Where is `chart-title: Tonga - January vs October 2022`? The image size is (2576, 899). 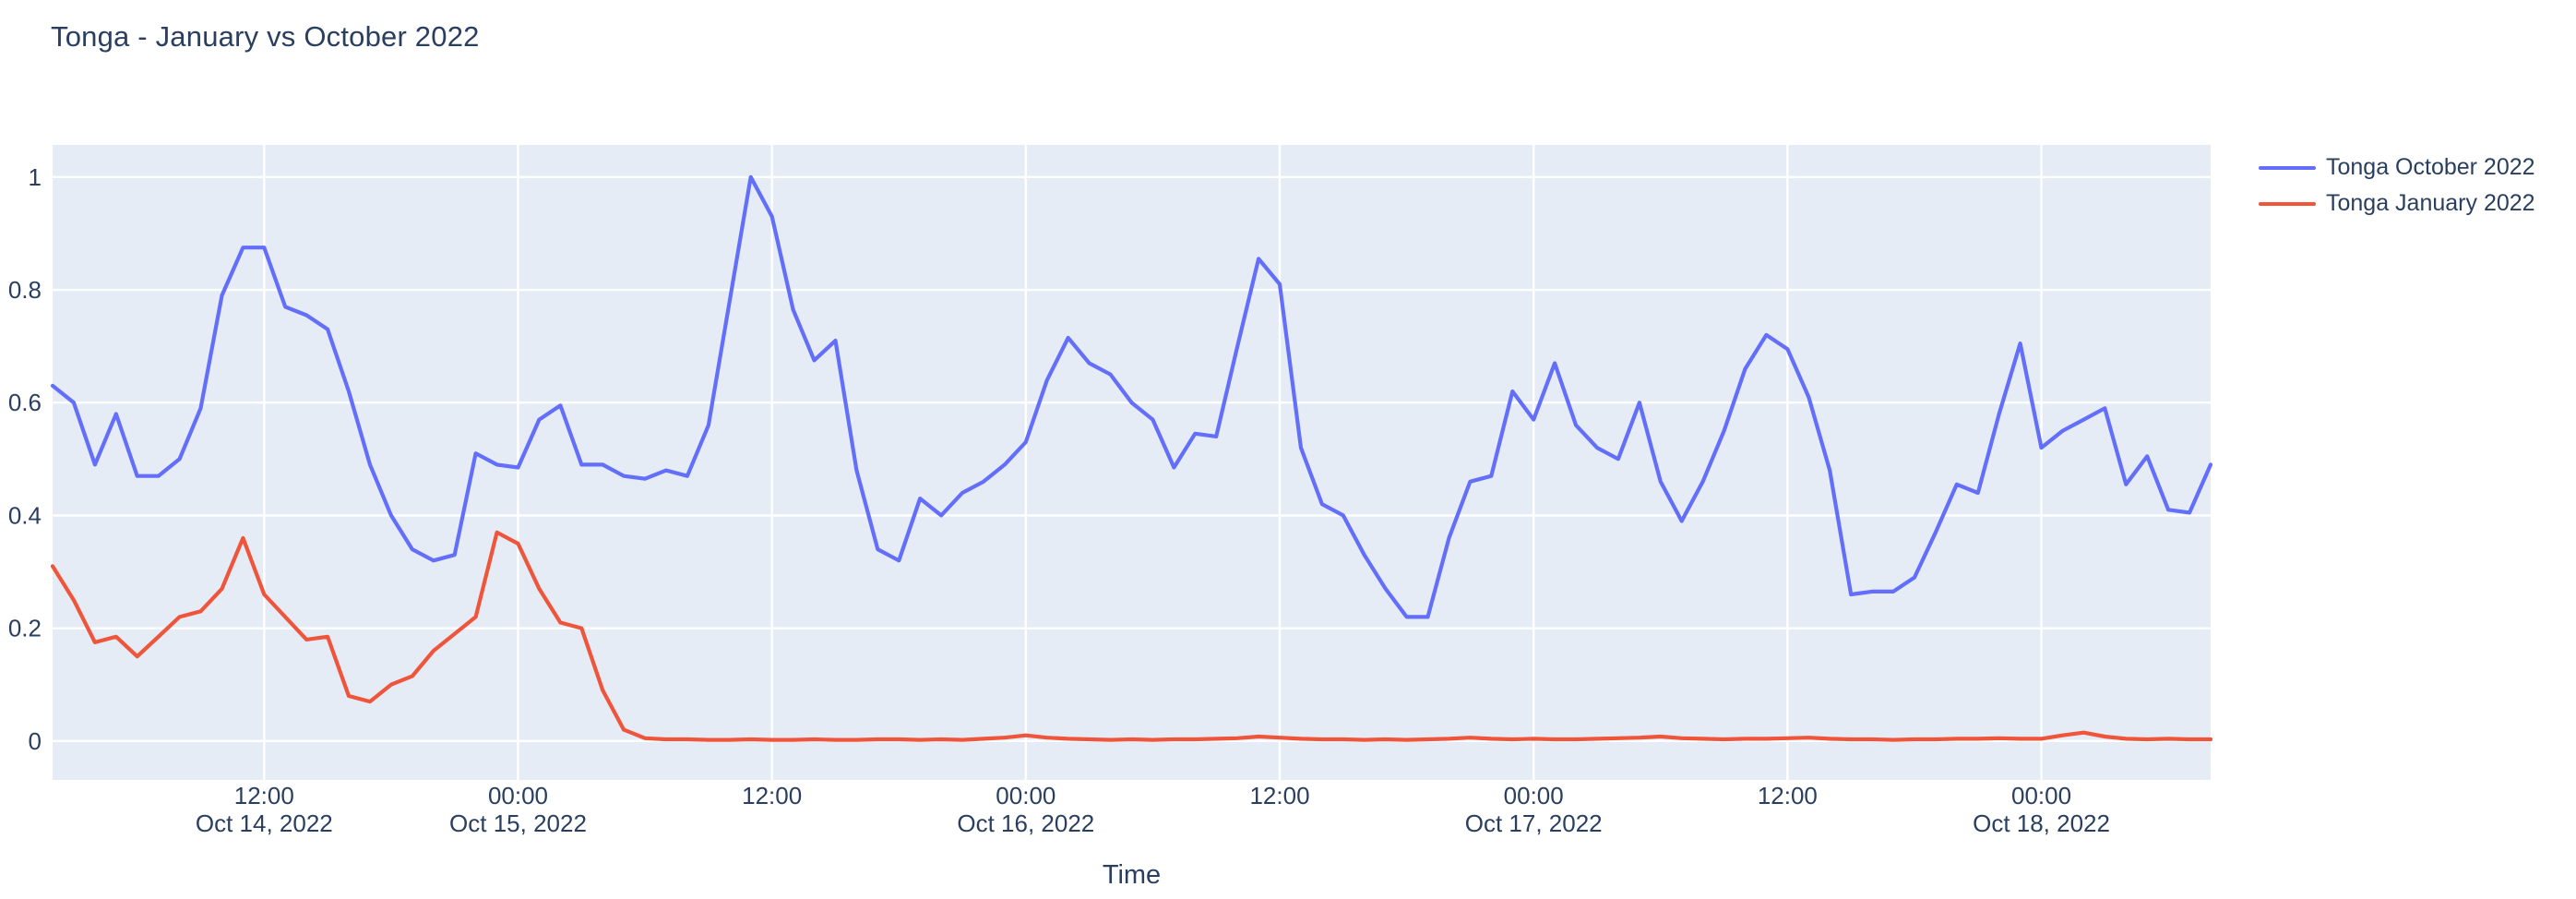 chart-title: Tonga - January vs October 2022 is located at coordinates (265, 36).